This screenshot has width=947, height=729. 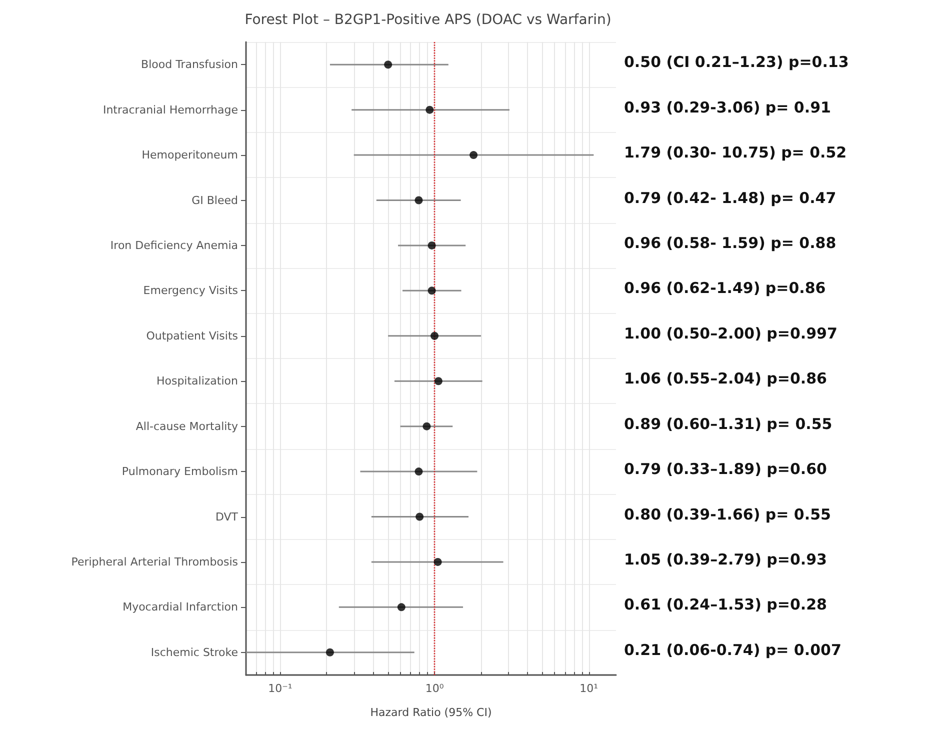 What do you see at coordinates (226, 517) in the screenshot?
I see `y-tick-label: DVT` at bounding box center [226, 517].